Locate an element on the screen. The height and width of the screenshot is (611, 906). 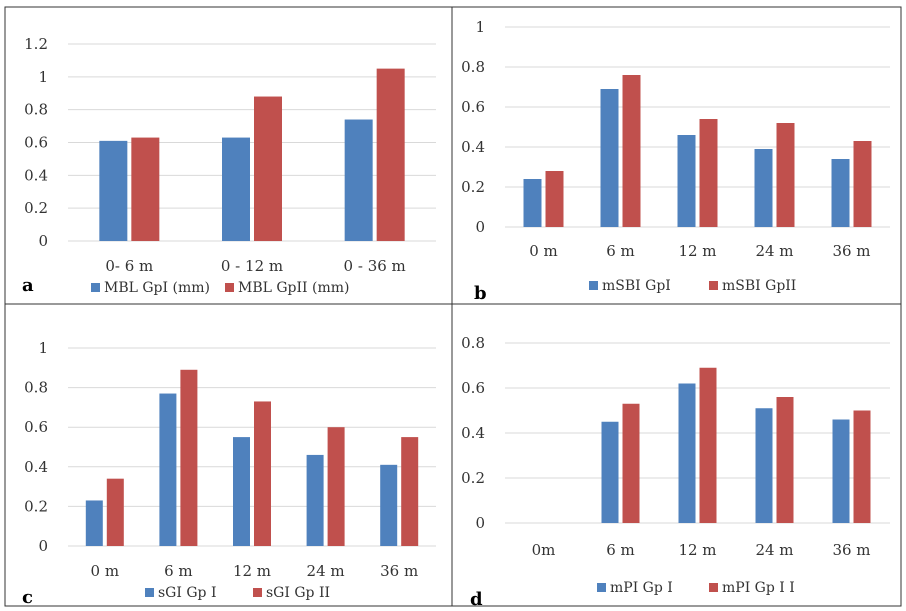
panel-c-ytick-label: 1 is located at coordinates (43, 348).